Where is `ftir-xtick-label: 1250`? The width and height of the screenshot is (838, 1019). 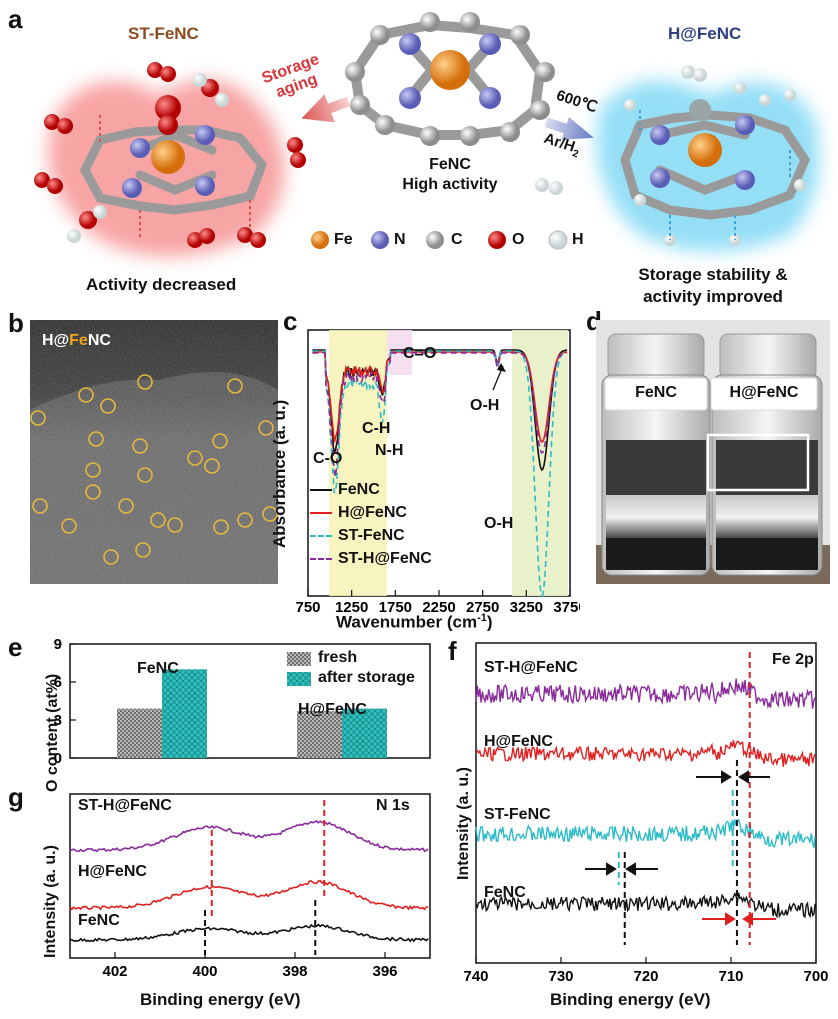
ftir-xtick-label: 1250 is located at coordinates (351, 607).